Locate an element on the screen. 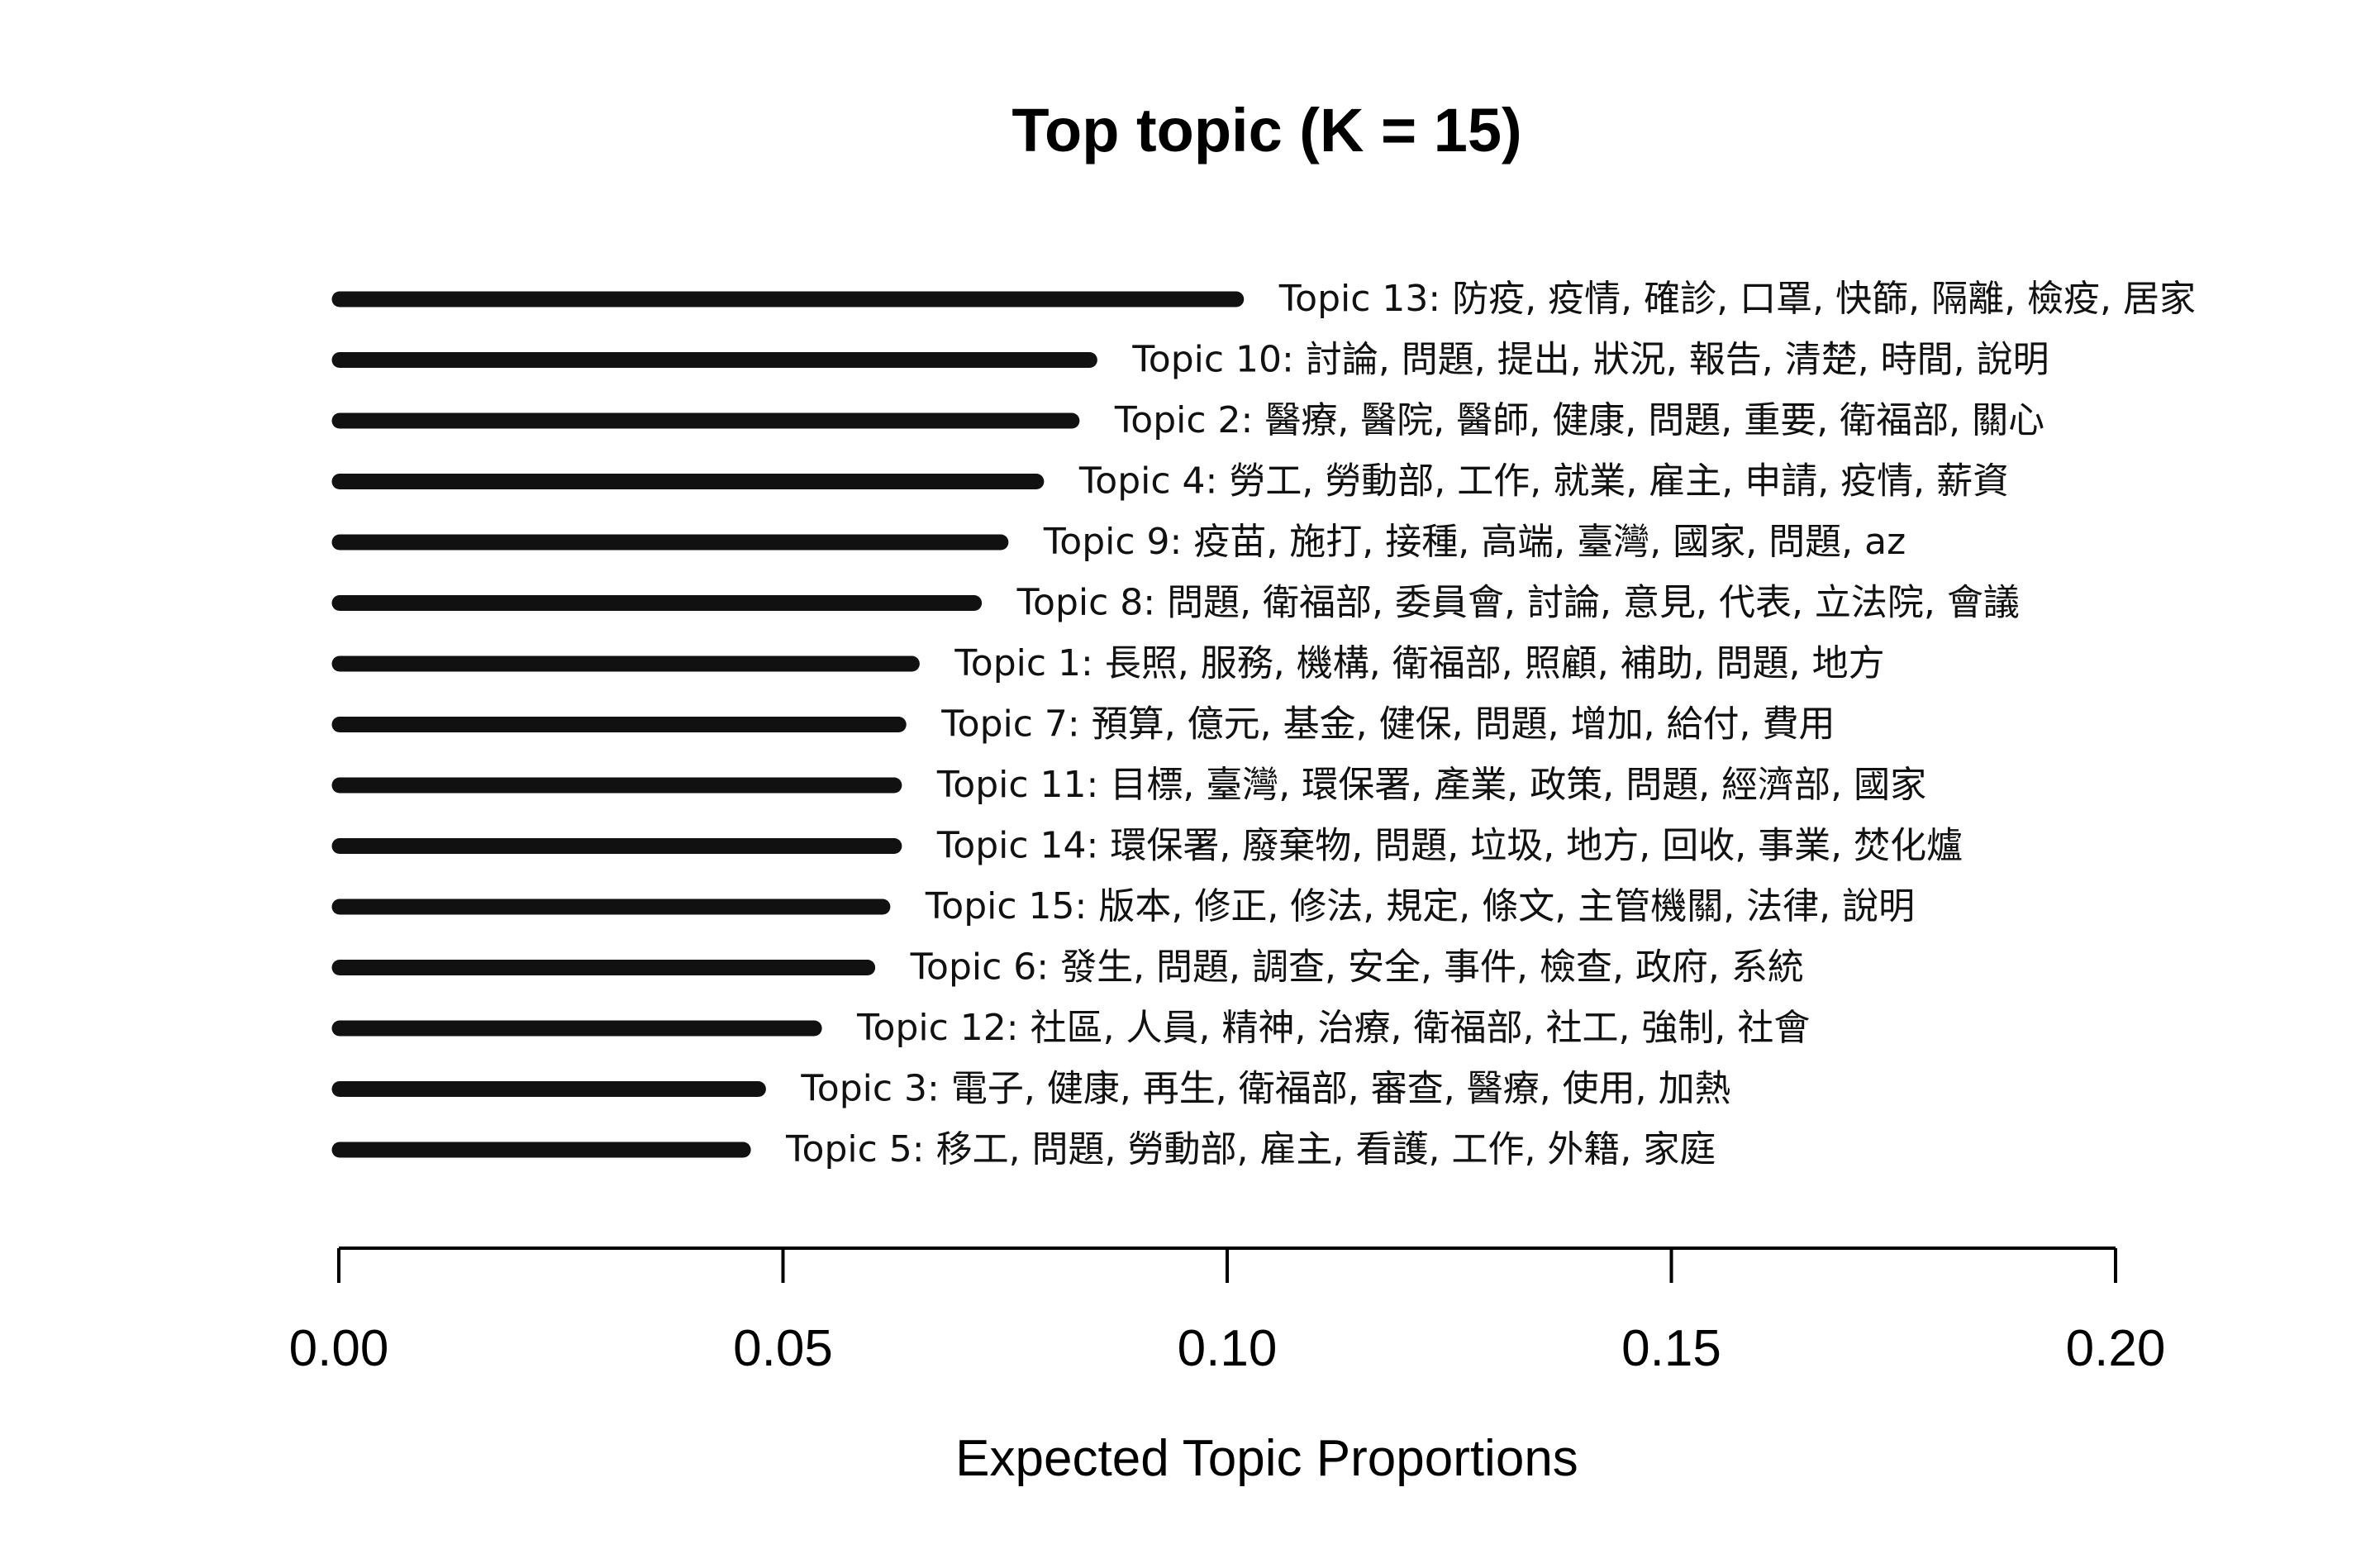  chart-title: Top topic (K = 15) is located at coordinates (1266, 130).